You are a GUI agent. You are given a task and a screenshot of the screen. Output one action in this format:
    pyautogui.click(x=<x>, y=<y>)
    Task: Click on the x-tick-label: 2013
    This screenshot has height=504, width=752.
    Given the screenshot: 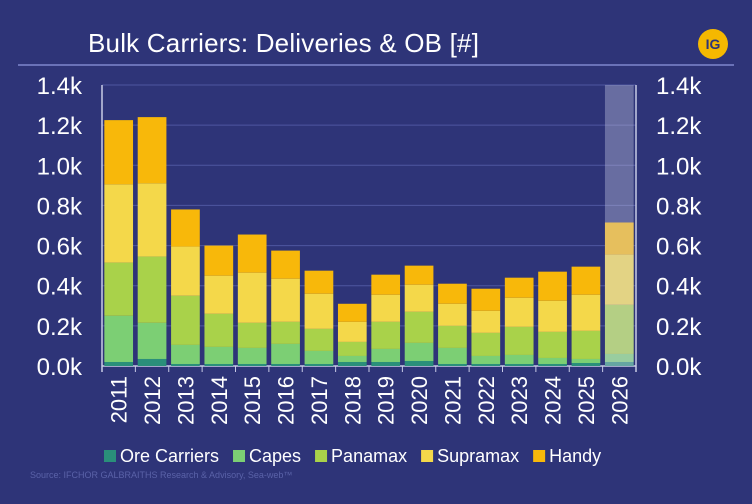 What is the action you would take?
    pyautogui.click(x=185, y=400)
    